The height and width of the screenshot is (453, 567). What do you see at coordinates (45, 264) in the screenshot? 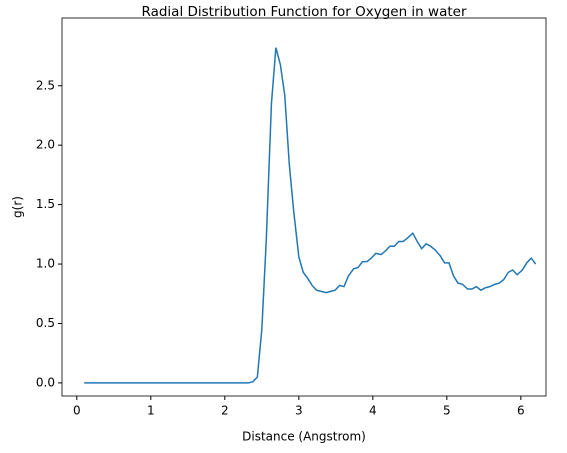
I see `y-tick-label: 1.0` at bounding box center [45, 264].